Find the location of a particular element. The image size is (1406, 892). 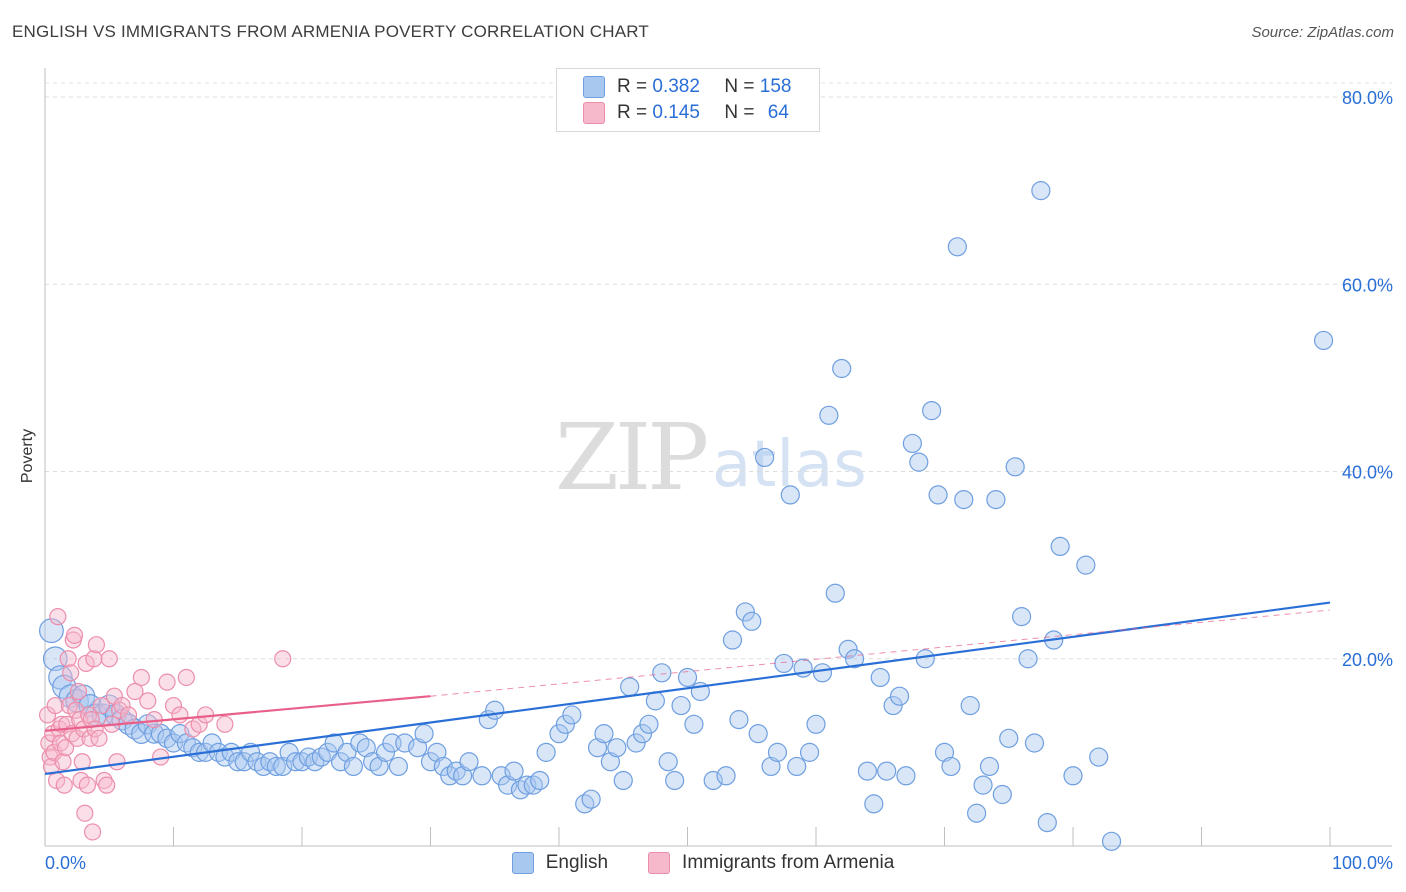

correlation-legend: R = 0.382 N = 158 R = 0.145 N = 64 is located at coordinates (688, 100).